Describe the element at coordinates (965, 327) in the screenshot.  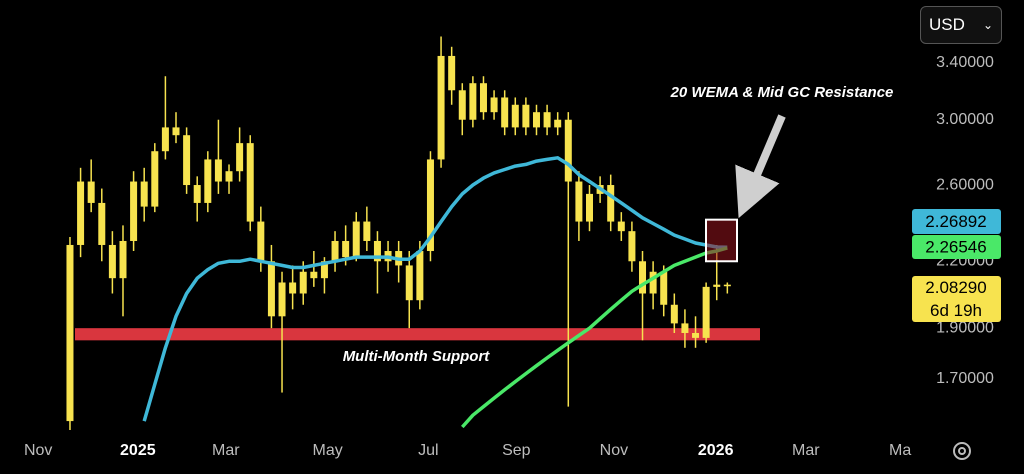
I see `y-tick-label: 1.90000` at that location.